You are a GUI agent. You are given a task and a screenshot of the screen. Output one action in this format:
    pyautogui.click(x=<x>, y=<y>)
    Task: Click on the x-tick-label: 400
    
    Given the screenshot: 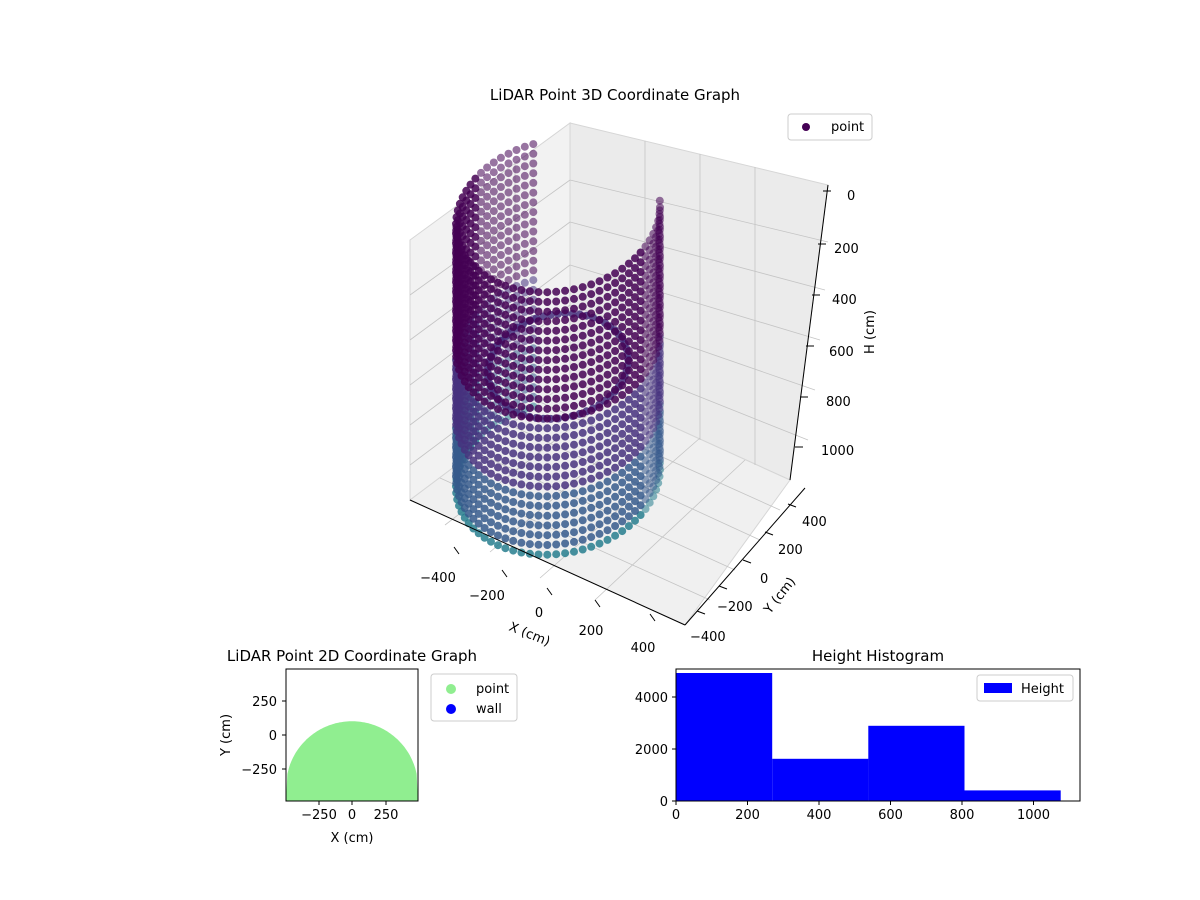 What is the action you would take?
    pyautogui.click(x=643, y=648)
    